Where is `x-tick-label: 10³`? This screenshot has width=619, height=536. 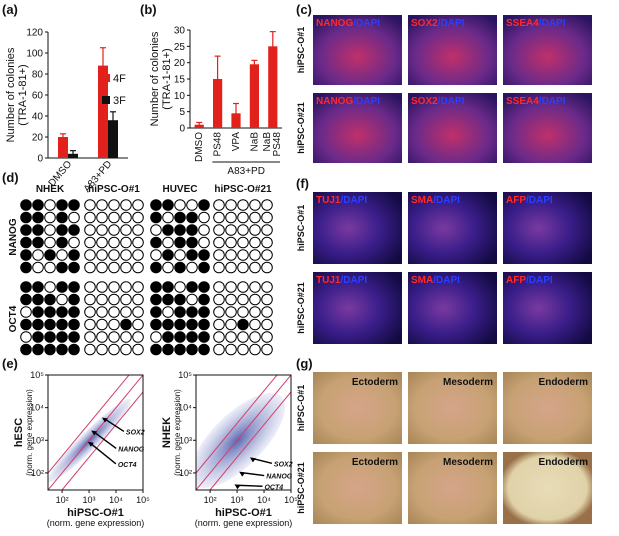 x-tick-label: 10³ is located at coordinates (237, 500).